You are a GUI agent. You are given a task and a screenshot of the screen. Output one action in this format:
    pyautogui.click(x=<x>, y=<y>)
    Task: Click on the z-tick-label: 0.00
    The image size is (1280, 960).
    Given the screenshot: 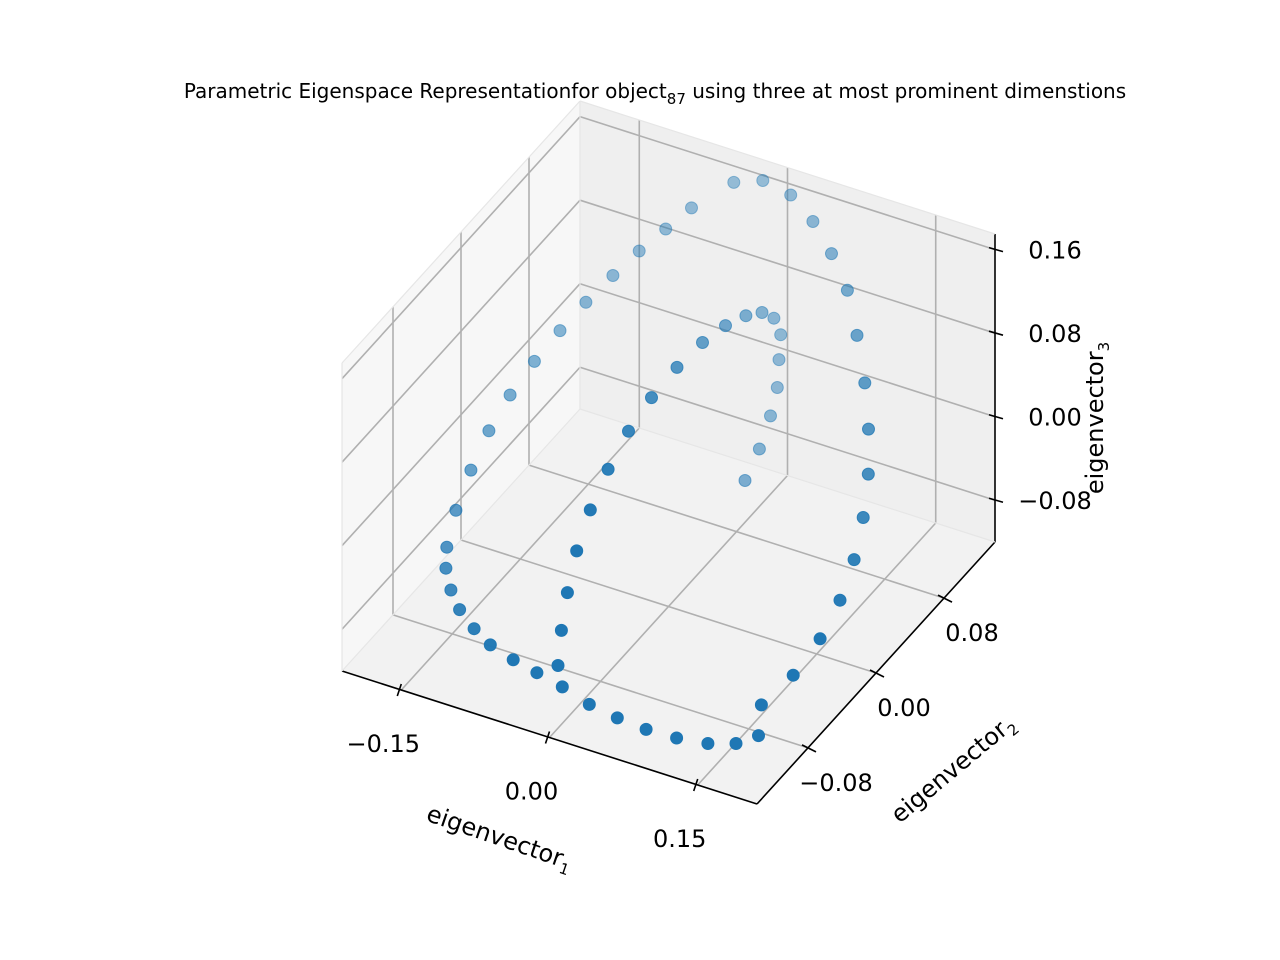 What is the action you would take?
    pyautogui.click(x=1054, y=418)
    